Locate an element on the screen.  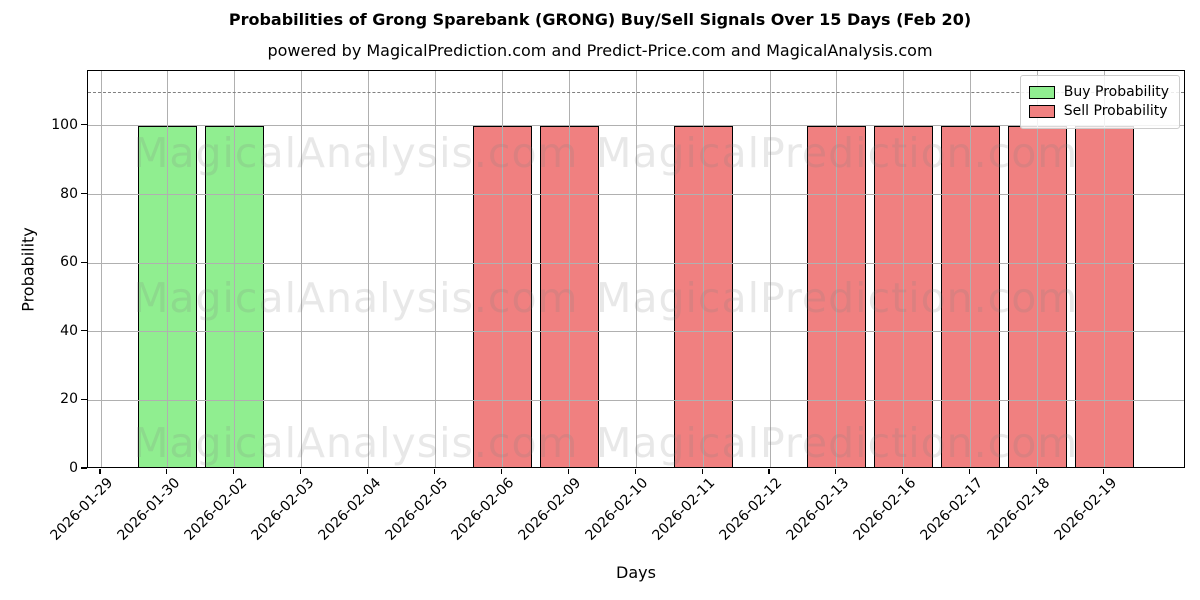
legend-entry: Sell Probability is located at coordinates (1098, 111).